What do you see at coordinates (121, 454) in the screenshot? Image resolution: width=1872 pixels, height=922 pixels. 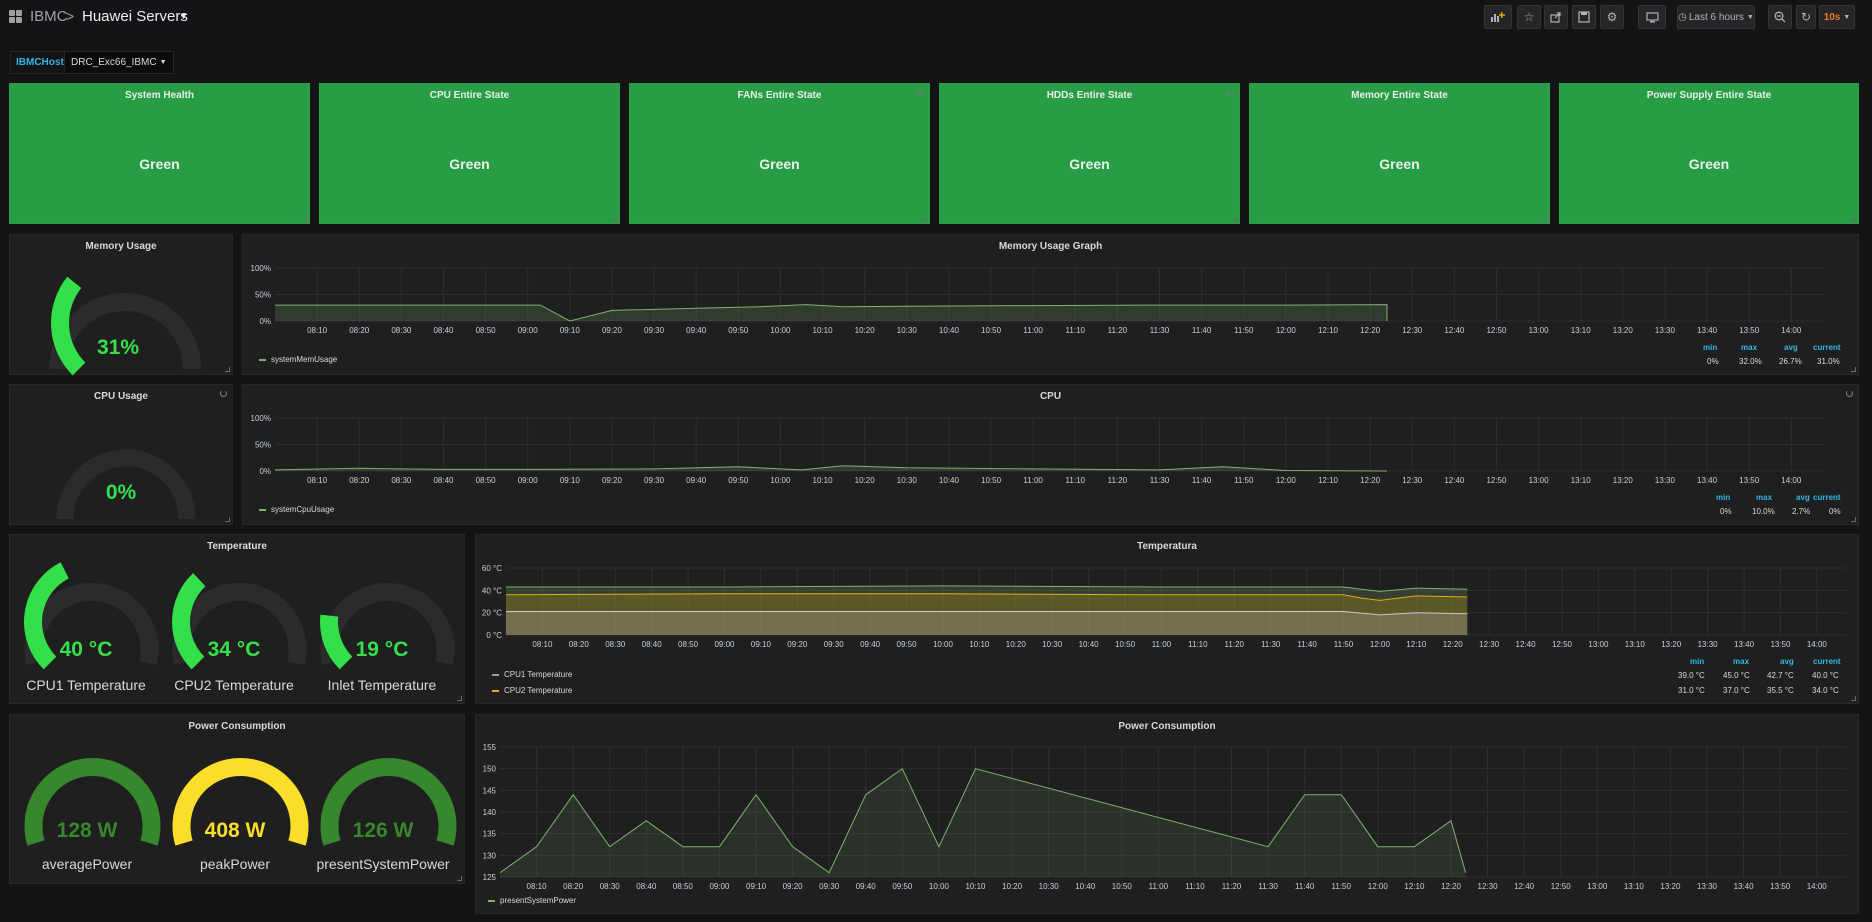 I see `cpu-usage-gauge-panel: CPU Usage 0%` at bounding box center [121, 454].